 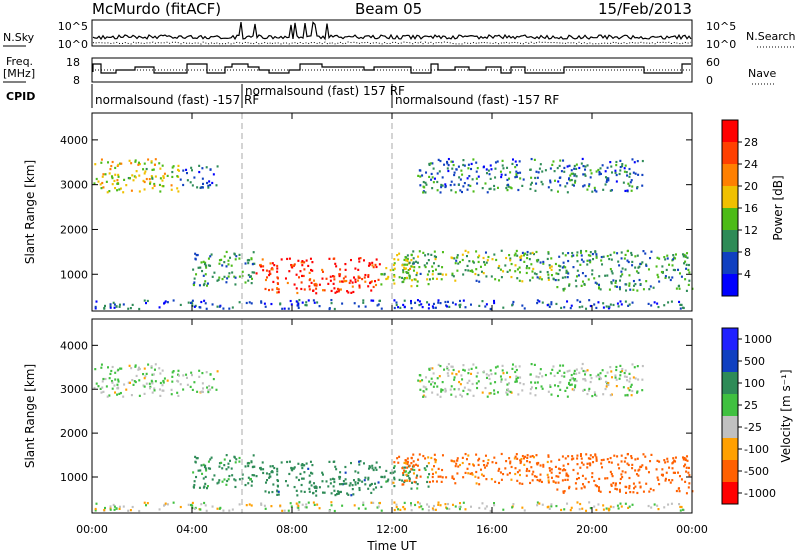 What do you see at coordinates (751, 142) in the screenshot?
I see `colorbar-tick-label: 28` at bounding box center [751, 142].